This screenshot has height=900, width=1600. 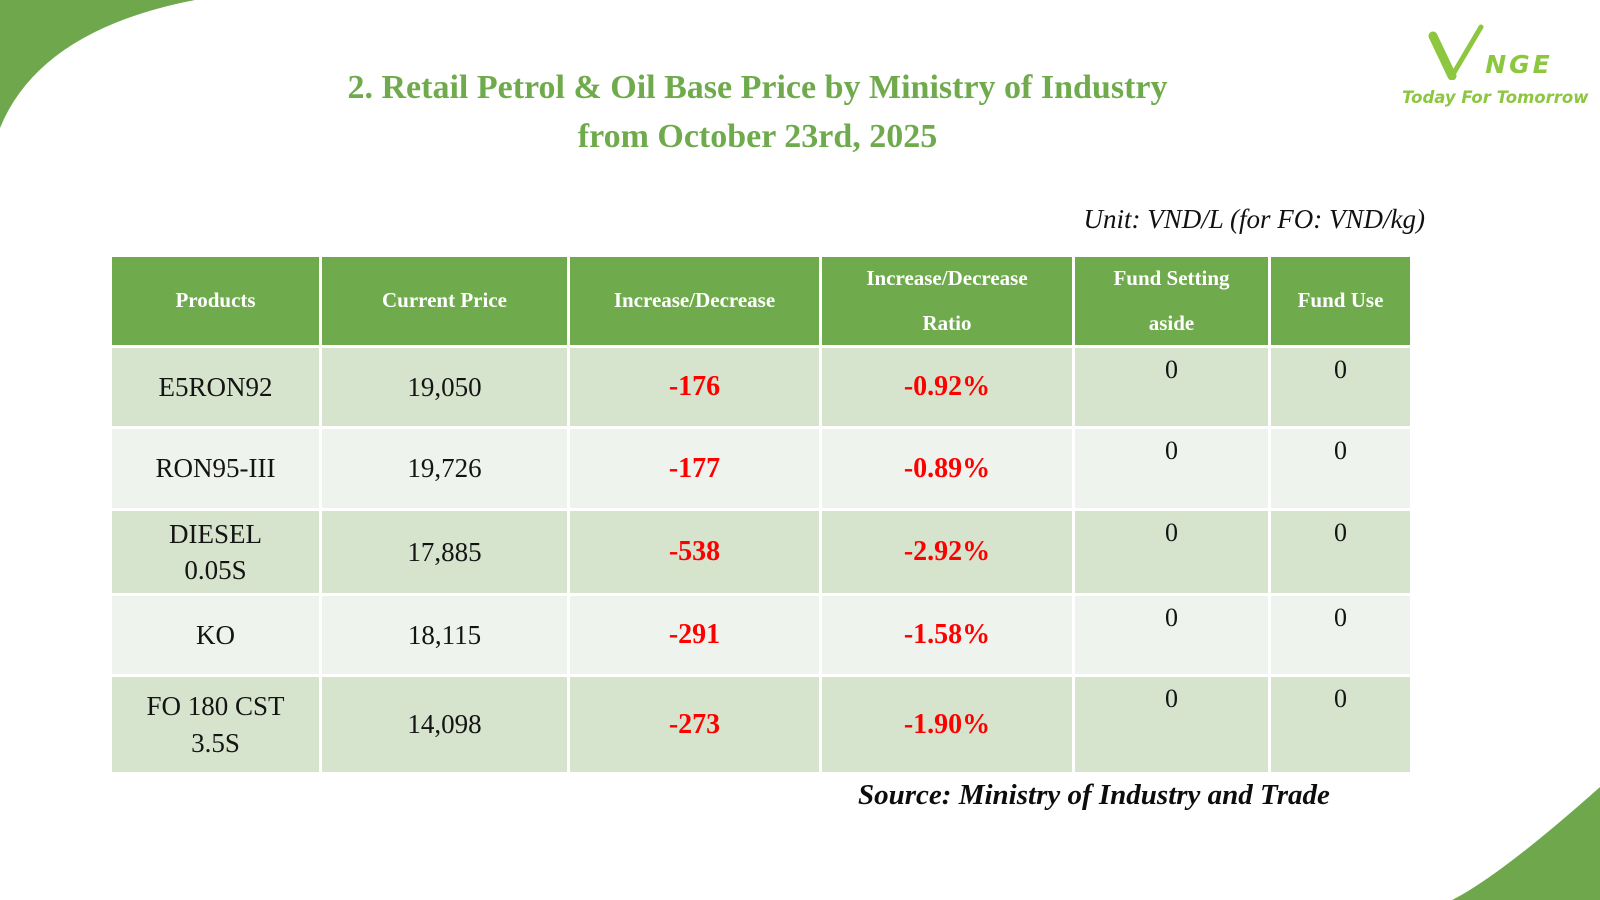 I want to click on header-cell-fund-use: Fund Use, so click(x=1340, y=301).